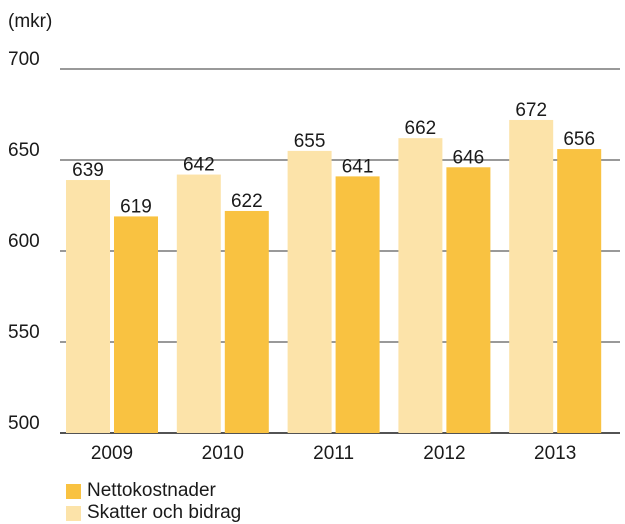 This screenshot has width=625, height=524. I want to click on value-label-2009-netto: 619, so click(136, 206).